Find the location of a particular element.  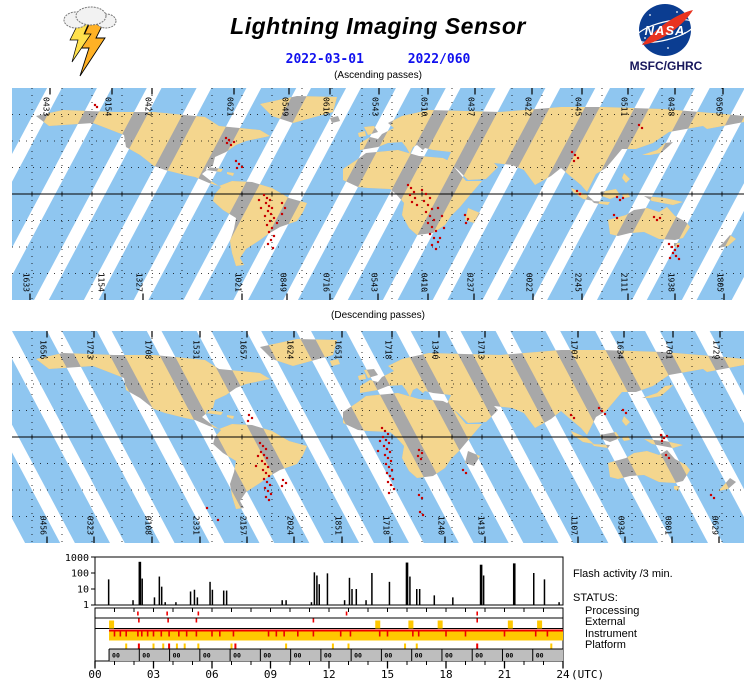

svg-text: 06 is located at coordinates (211, 674).